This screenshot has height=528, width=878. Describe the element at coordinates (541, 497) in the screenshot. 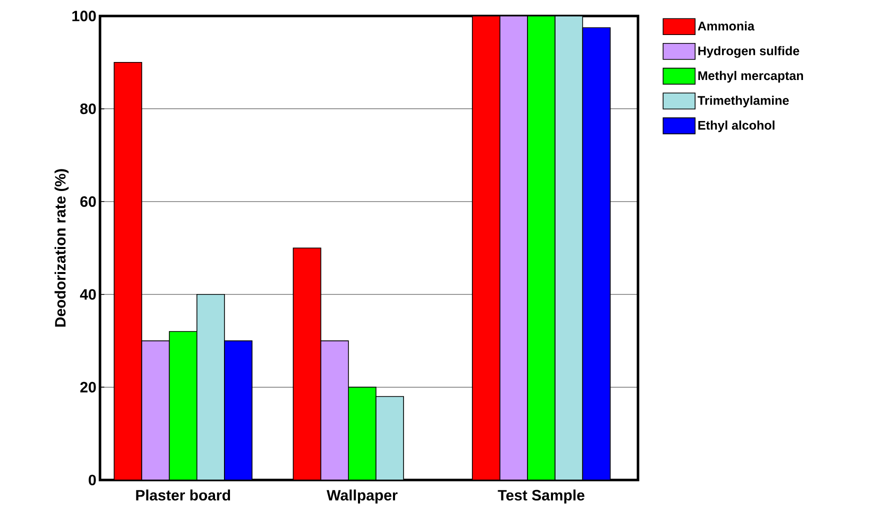

I see `x-tick-label: Test Sample` at that location.